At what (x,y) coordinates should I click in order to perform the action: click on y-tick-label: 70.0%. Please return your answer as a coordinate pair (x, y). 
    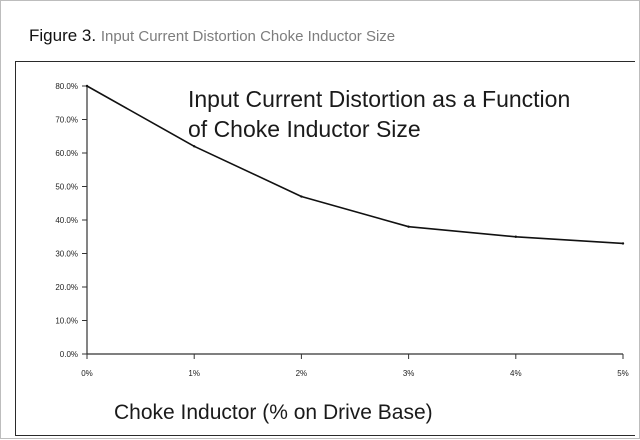
    Looking at the image, I should click on (66, 120).